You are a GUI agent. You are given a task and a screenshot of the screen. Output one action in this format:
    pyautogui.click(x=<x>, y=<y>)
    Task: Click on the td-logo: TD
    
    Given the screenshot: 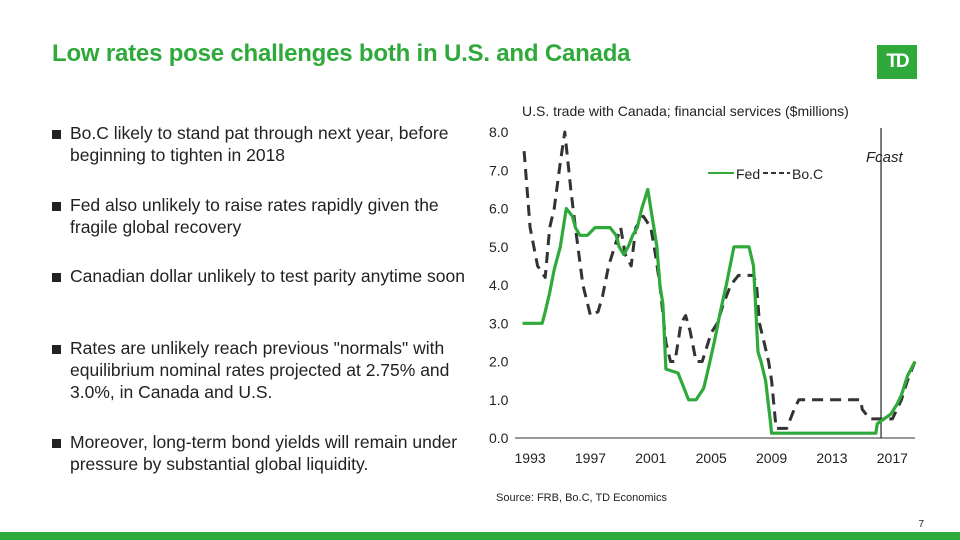 What is the action you would take?
    pyautogui.click(x=897, y=62)
    